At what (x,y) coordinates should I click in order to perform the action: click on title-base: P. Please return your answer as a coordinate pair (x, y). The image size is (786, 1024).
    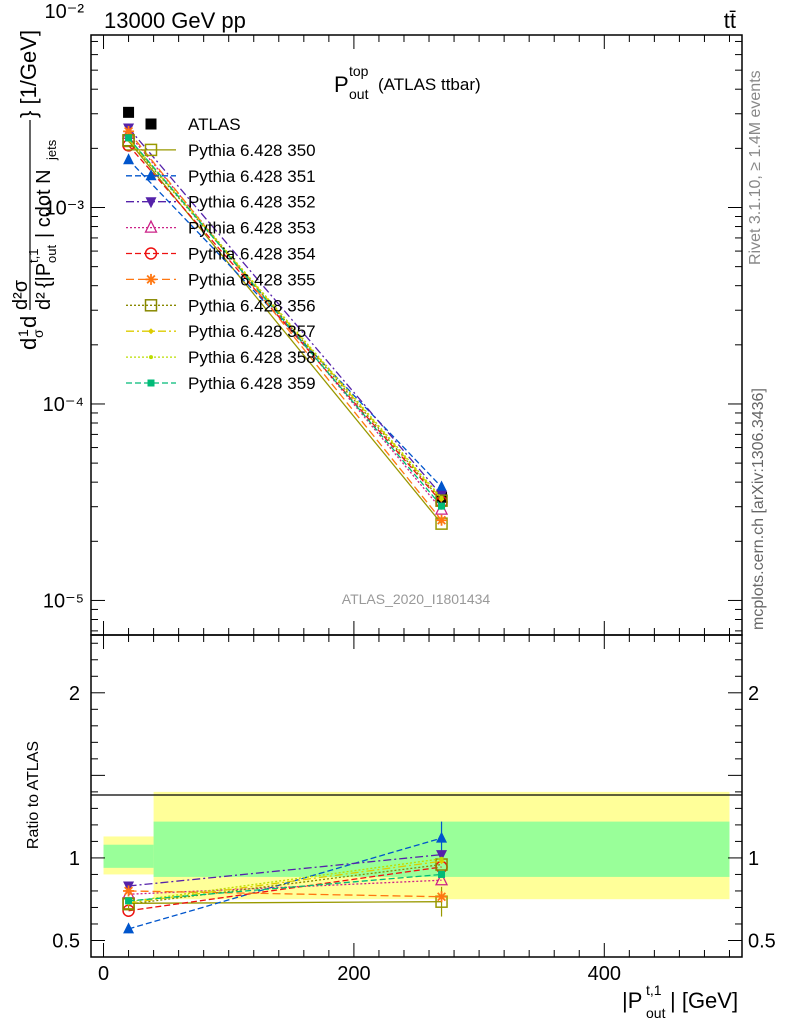
    Looking at the image, I should click on (341, 84).